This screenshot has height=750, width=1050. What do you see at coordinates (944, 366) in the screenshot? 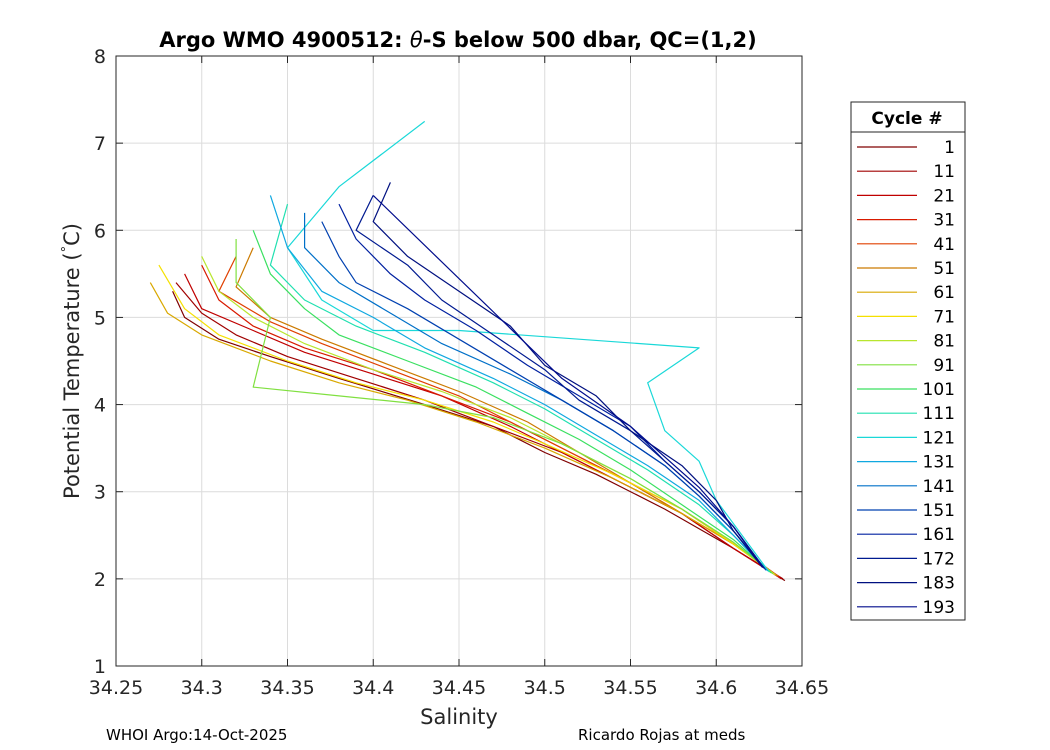
I see `legend-label: 91` at bounding box center [944, 366].